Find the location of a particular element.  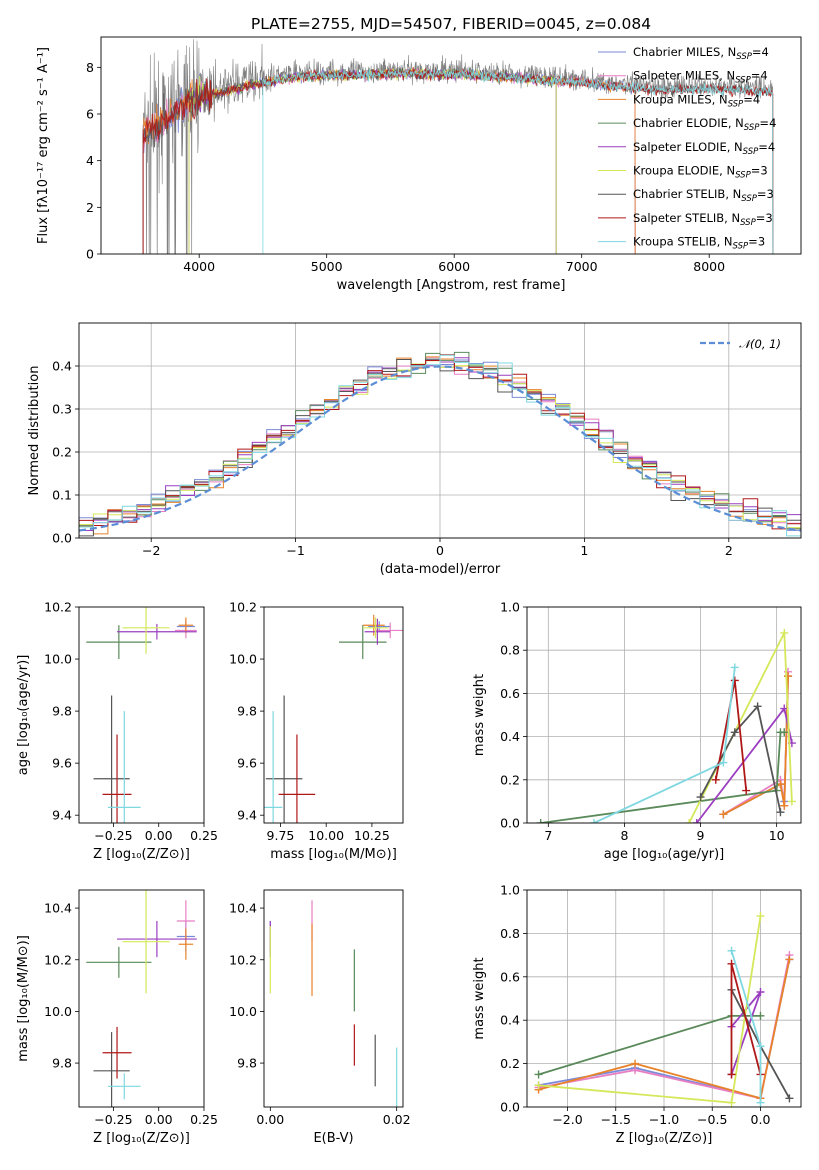

x-tick-label: 0.00 is located at coordinates (159, 1119).